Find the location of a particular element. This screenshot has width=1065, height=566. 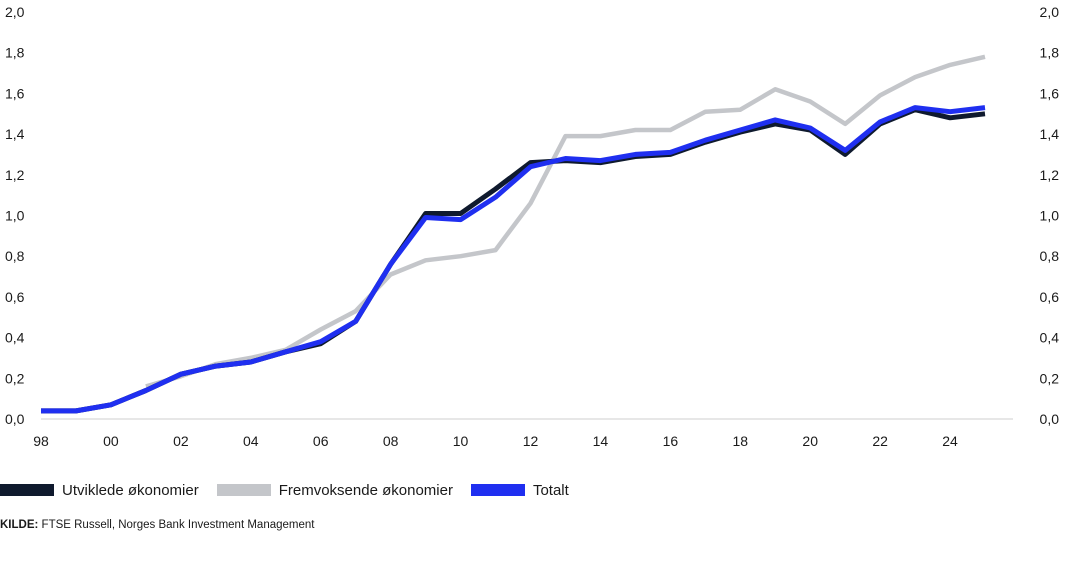

legend-swatch-emerging is located at coordinates (243, 490).